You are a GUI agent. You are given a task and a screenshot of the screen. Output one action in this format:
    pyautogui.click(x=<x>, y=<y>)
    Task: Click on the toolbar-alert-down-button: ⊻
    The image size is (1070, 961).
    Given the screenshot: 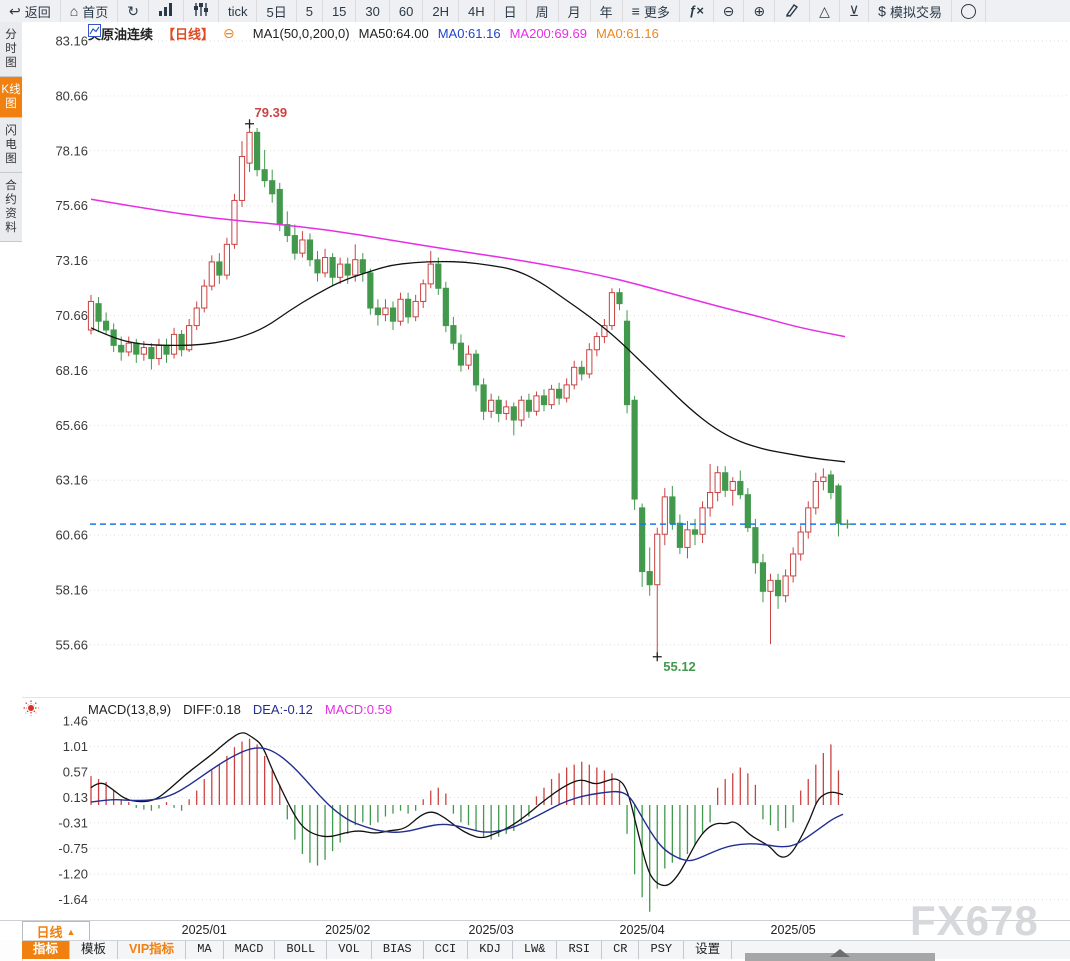 What is the action you would take?
    pyautogui.click(x=854, y=11)
    